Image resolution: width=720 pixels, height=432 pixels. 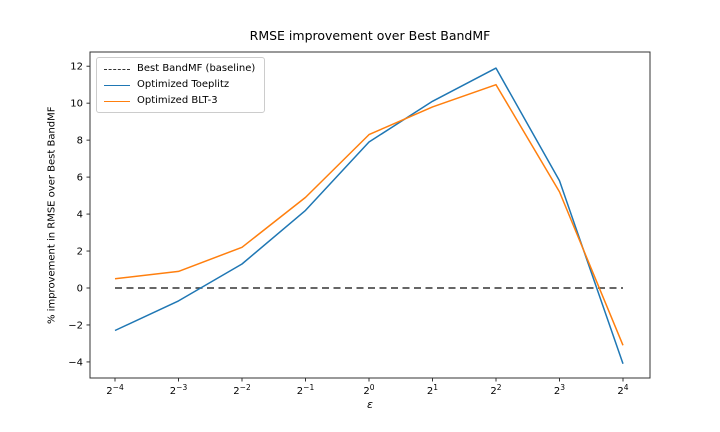 What do you see at coordinates (80, 252) in the screenshot?
I see `y-tick-label: 2` at bounding box center [80, 252].